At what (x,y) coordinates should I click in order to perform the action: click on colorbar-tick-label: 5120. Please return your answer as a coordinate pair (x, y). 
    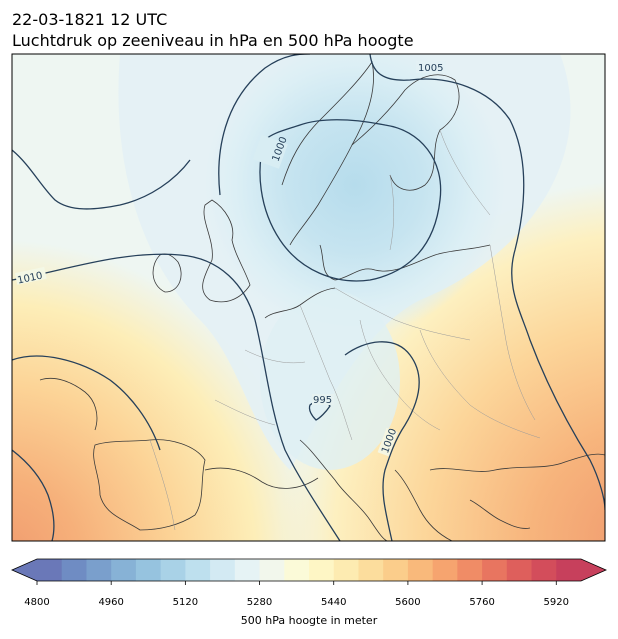
    Looking at the image, I should click on (185, 602).